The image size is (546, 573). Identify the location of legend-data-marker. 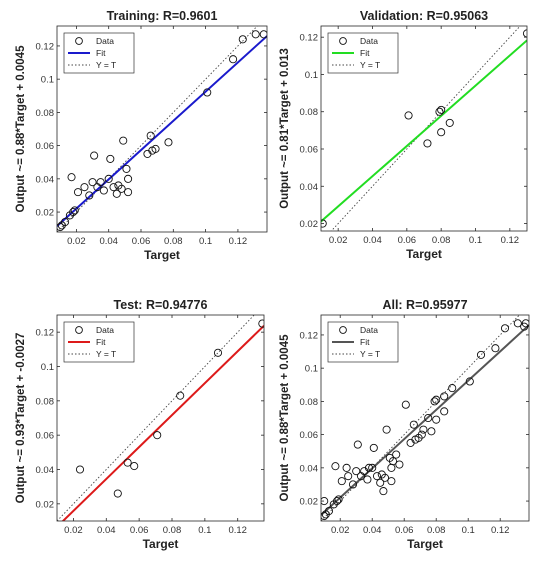
(79, 41).